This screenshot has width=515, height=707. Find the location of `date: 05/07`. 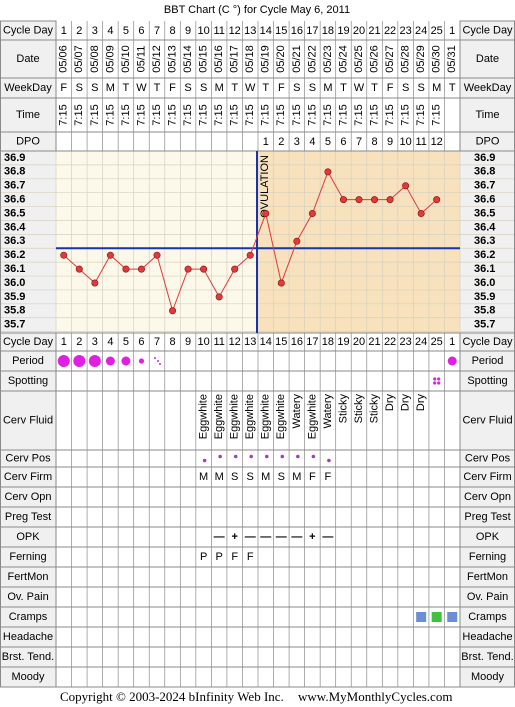

date: 05/07 is located at coordinates (79, 59).